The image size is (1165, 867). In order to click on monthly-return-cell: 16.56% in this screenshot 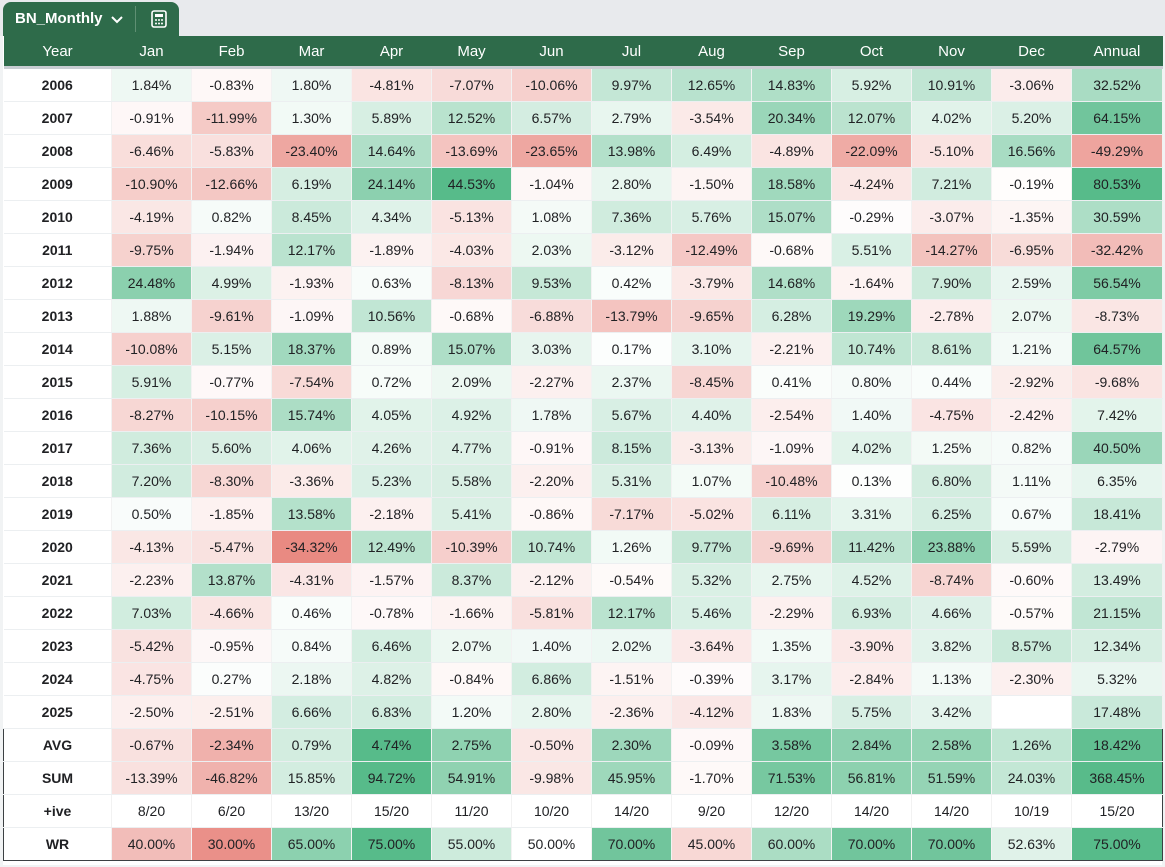, I will do `click(1031, 151)`.